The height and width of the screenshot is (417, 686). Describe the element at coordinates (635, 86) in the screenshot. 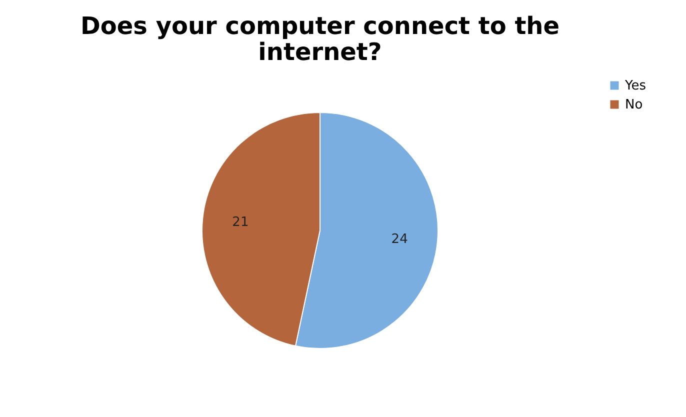

I see `legend-label: Yes` at that location.